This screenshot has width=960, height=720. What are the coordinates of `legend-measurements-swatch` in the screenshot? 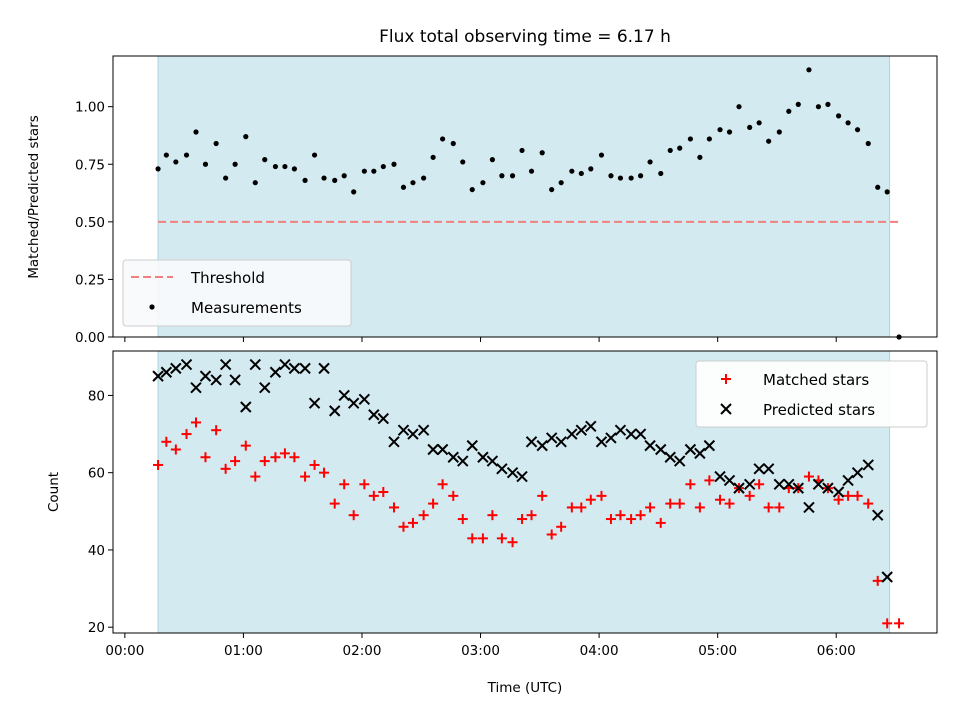 It's located at (152, 307).